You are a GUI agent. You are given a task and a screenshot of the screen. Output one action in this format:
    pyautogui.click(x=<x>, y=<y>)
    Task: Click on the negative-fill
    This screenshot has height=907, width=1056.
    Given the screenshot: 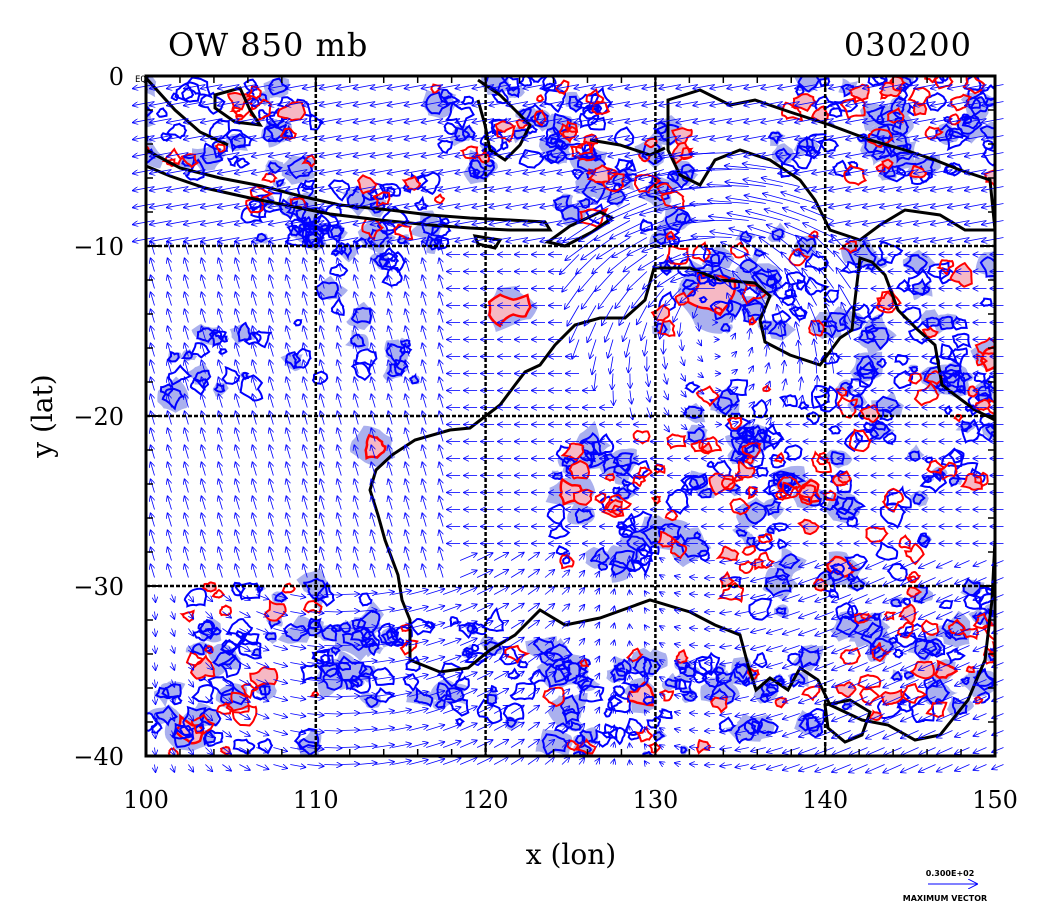 What is the action you would take?
    pyautogui.click(x=116, y=107)
    